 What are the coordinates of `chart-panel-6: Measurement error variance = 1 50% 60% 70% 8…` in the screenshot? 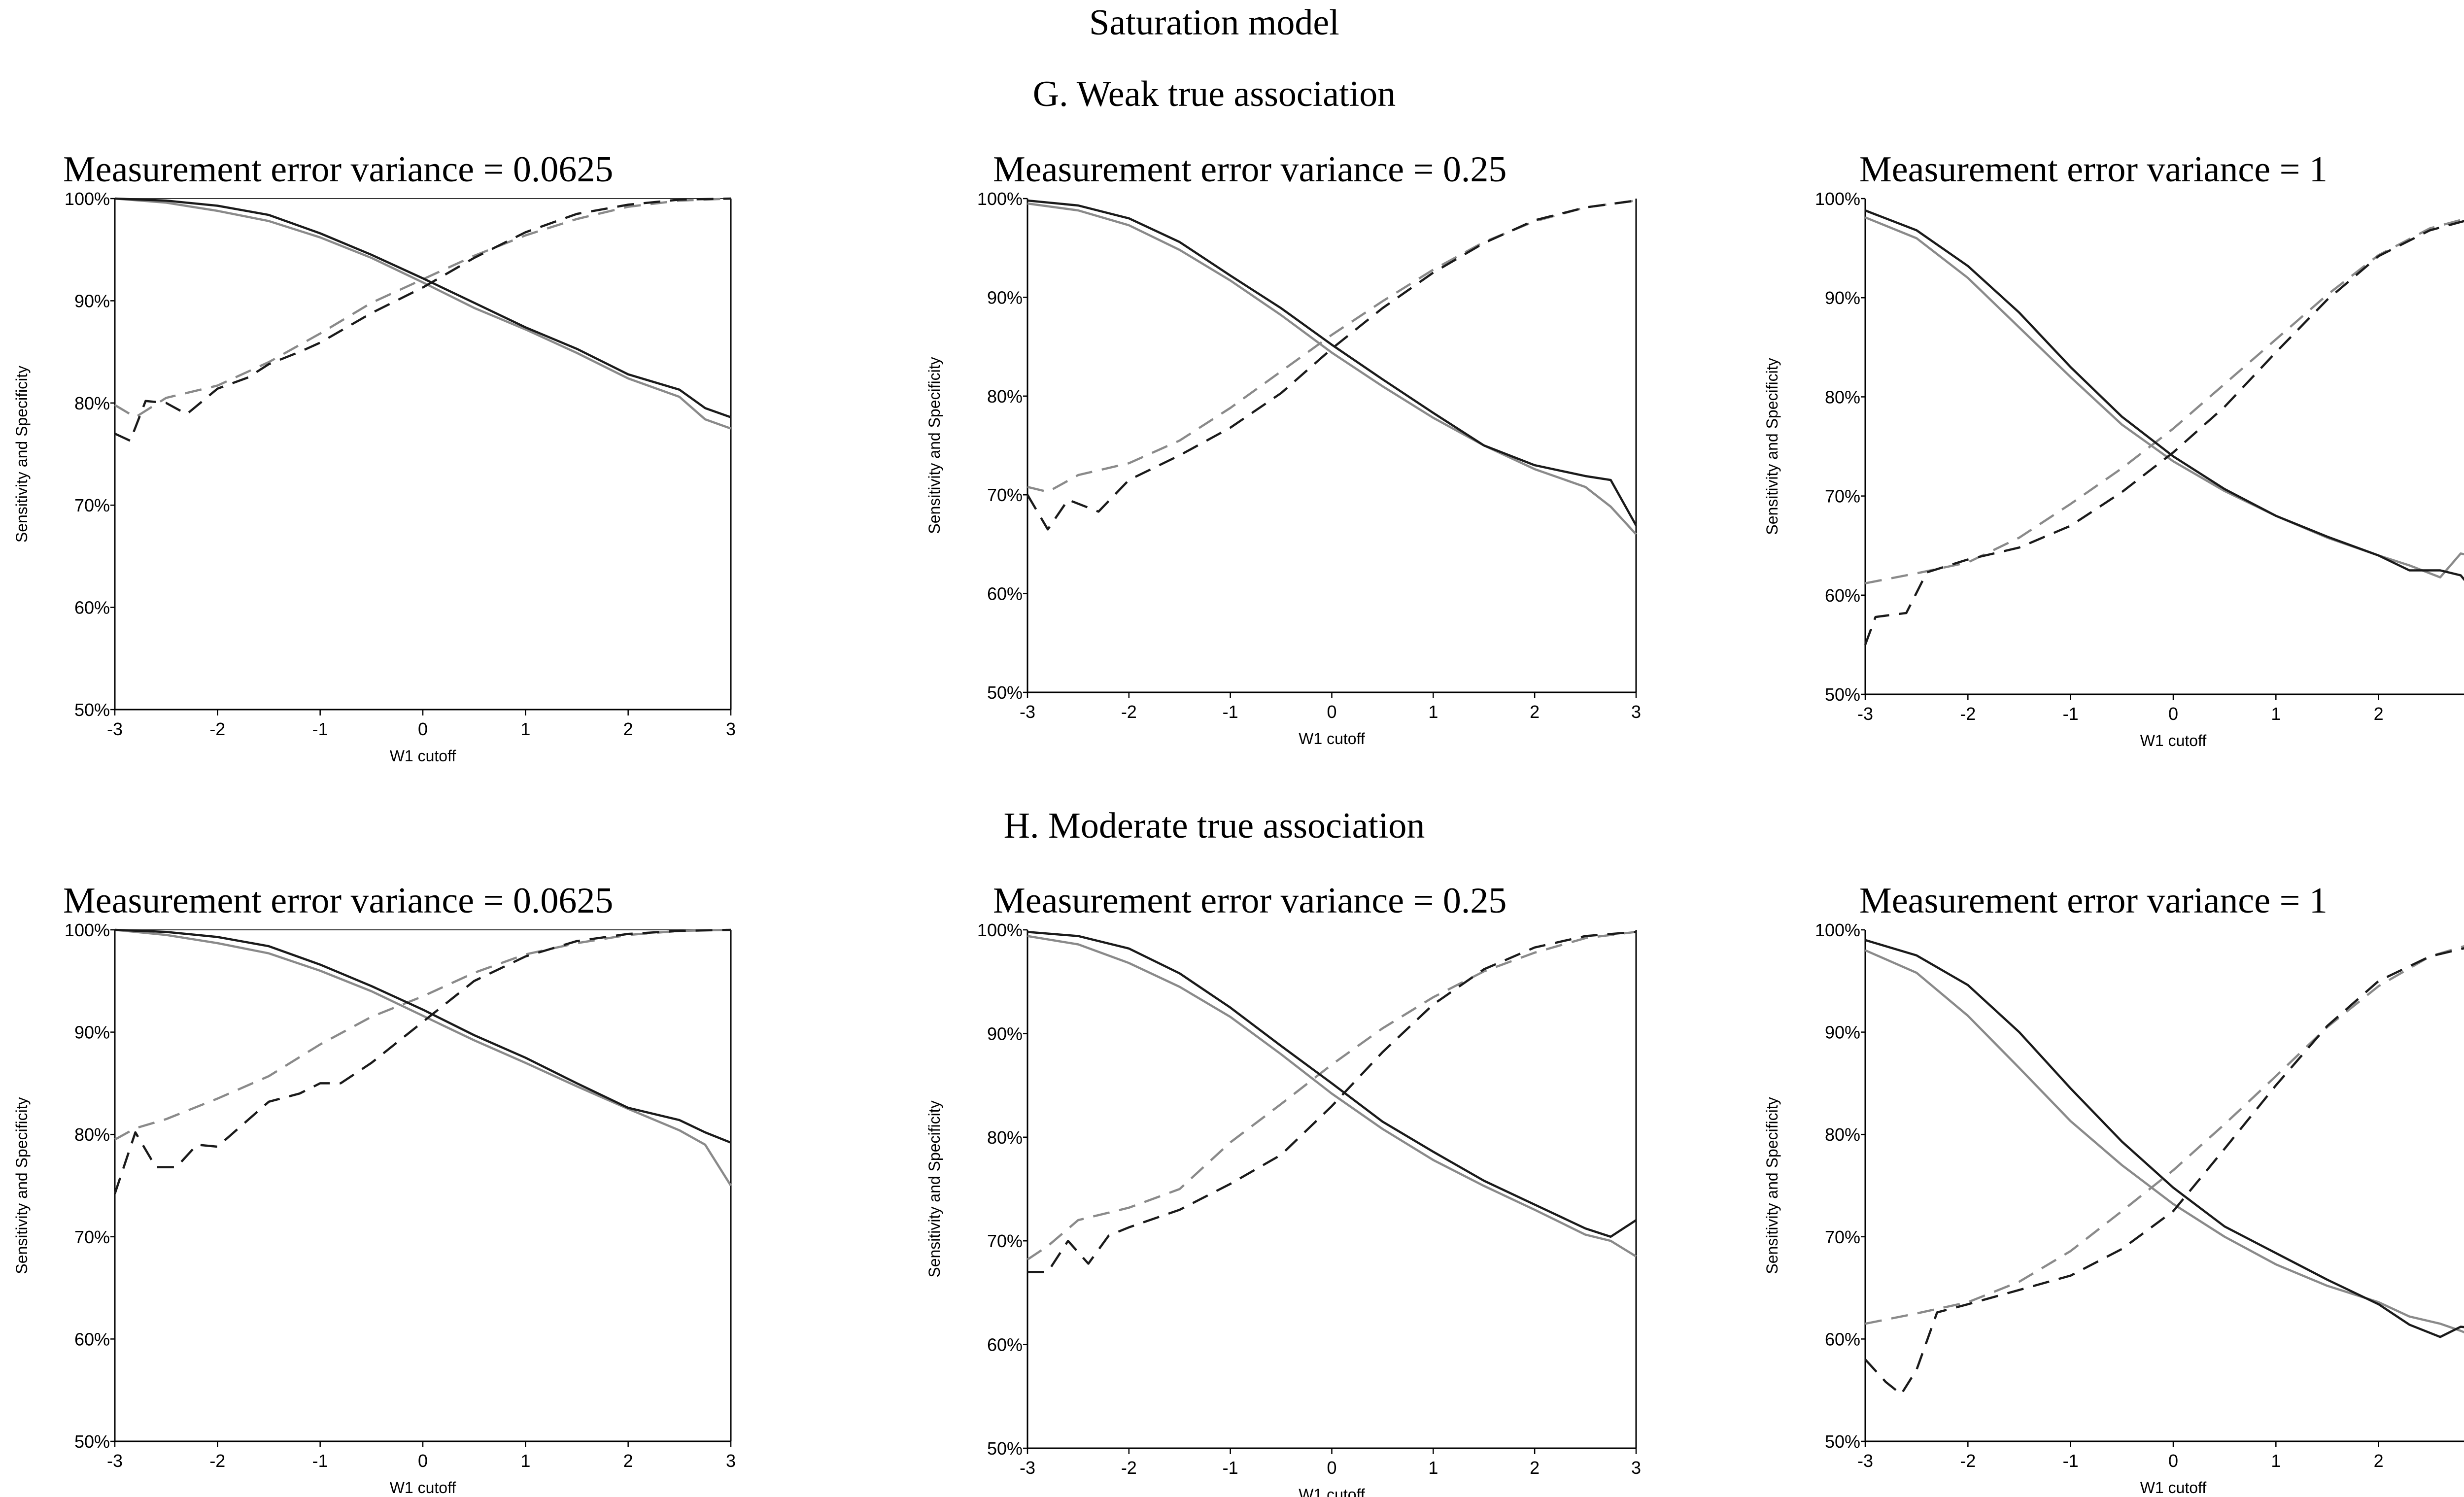 It's located at (2113, 1189).